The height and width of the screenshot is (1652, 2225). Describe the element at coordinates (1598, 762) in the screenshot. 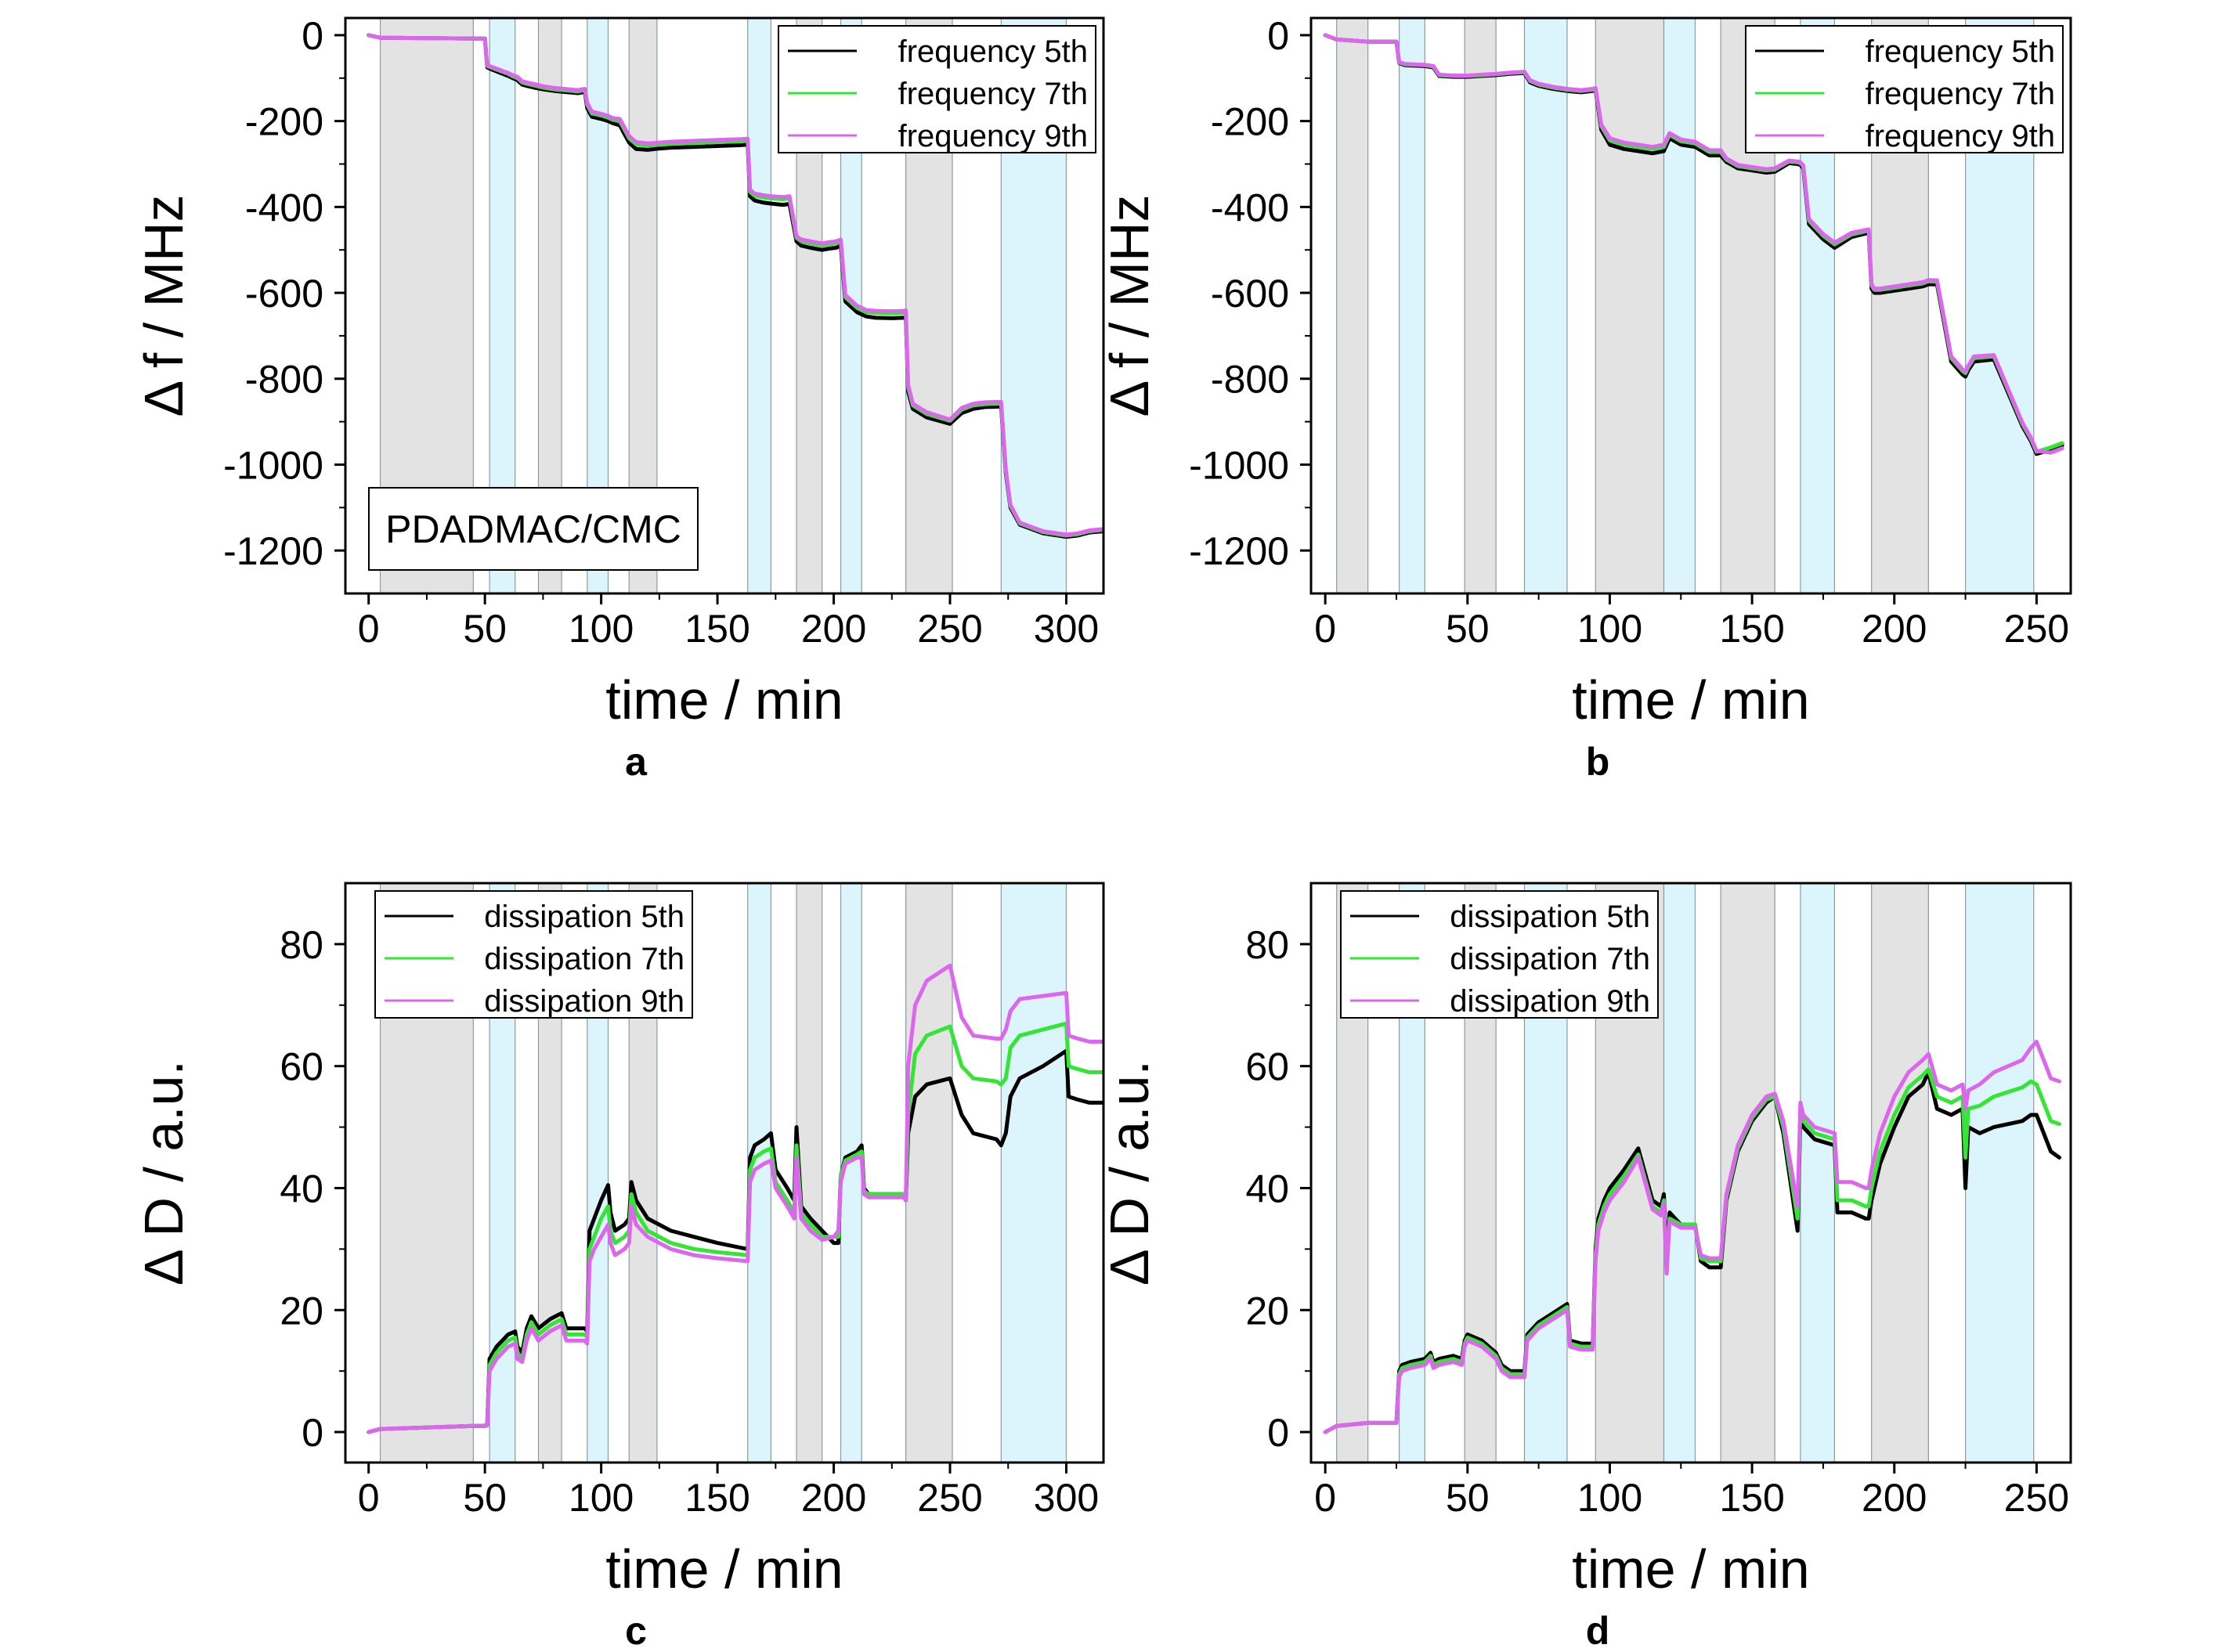

I see `panel-label: b` at that location.